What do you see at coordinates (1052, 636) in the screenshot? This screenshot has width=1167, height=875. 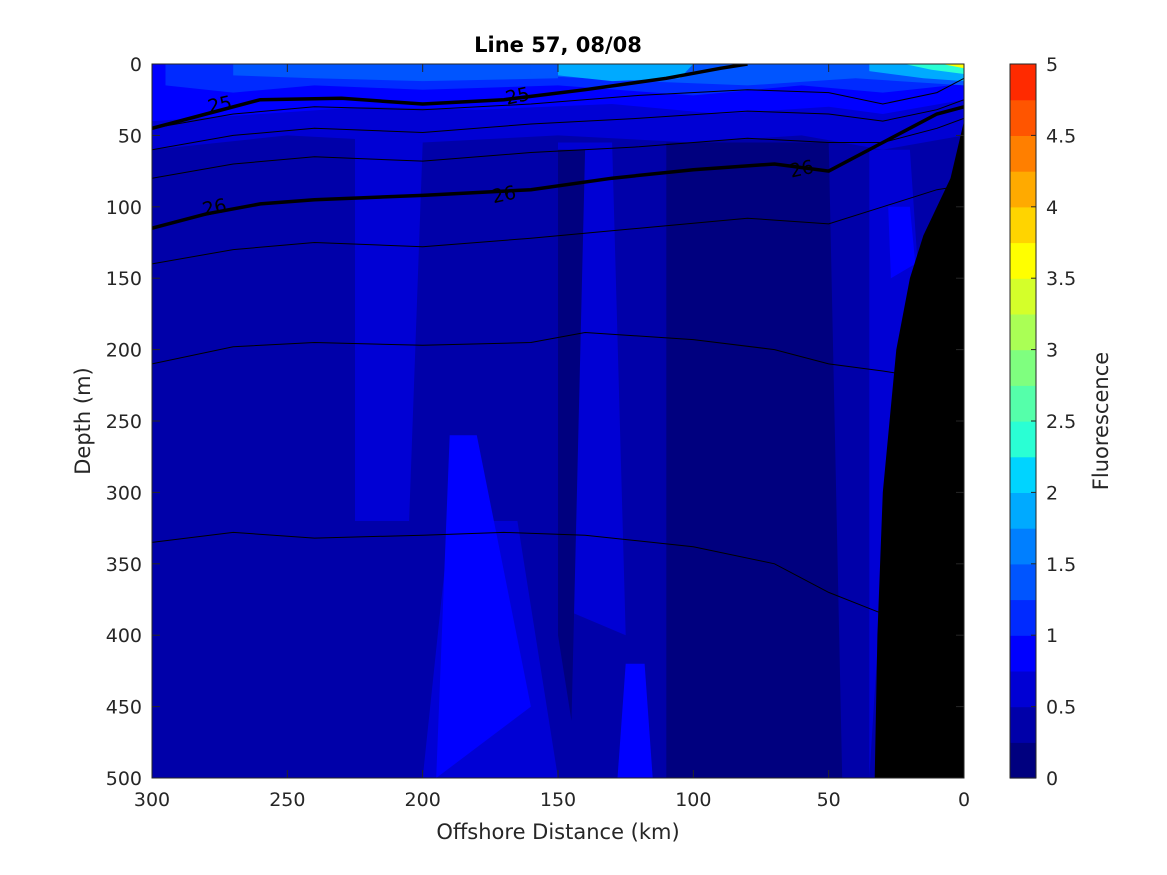 I see `colorbar-tick-label: 1` at bounding box center [1052, 636].